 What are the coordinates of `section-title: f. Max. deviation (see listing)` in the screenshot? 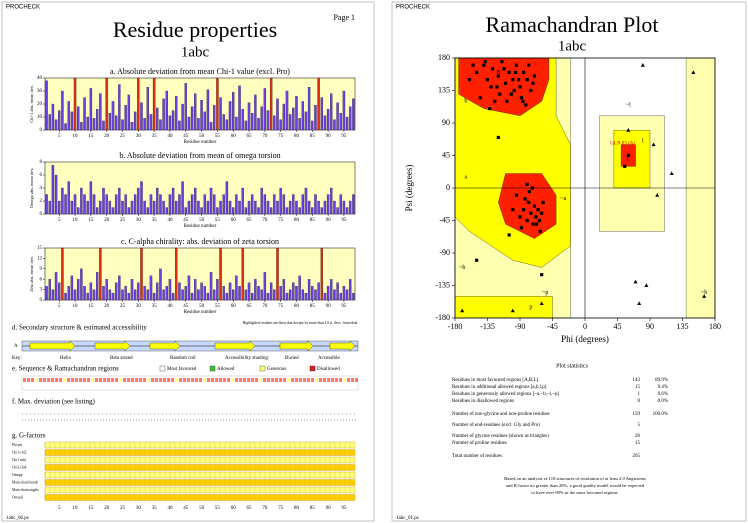 It's located at (53, 402).